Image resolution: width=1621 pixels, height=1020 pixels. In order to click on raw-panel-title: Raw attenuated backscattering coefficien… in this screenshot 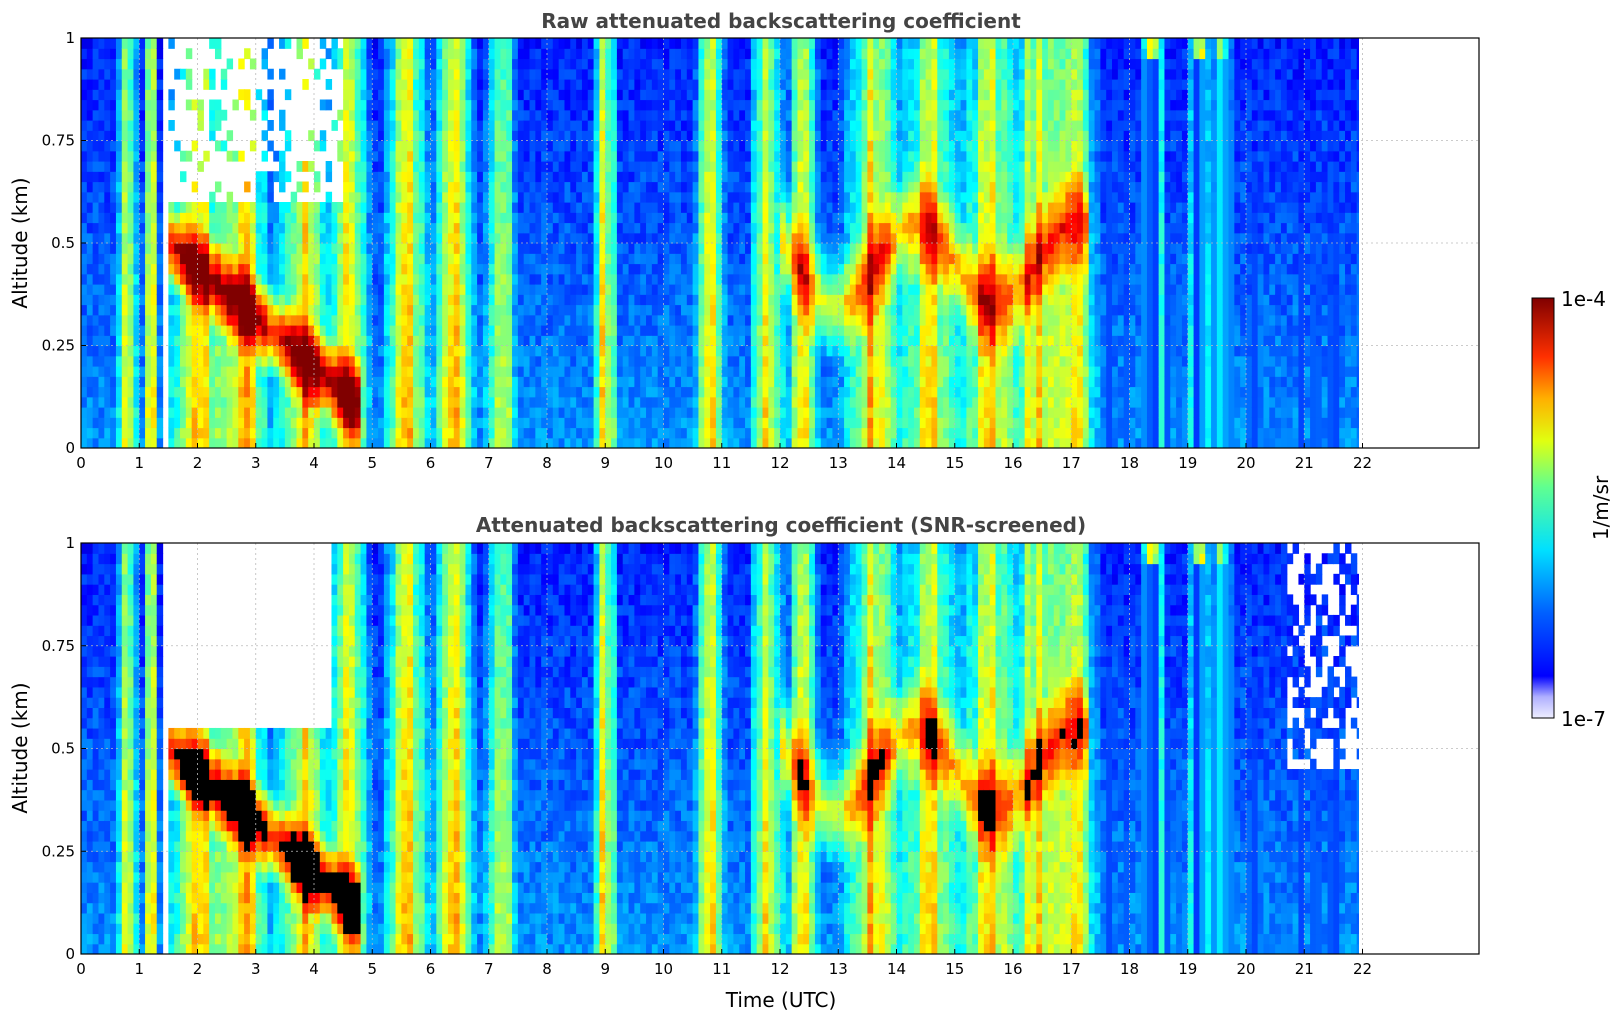, I will do `click(781, 21)`.